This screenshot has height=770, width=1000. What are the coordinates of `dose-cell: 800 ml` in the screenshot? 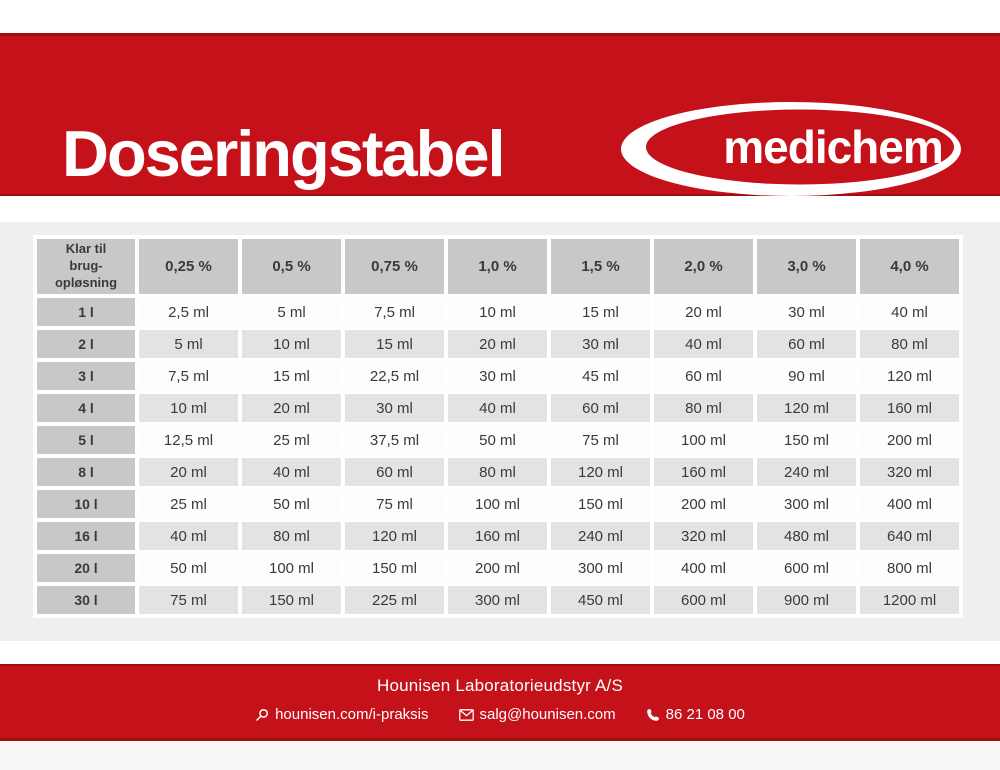 It's located at (909, 568).